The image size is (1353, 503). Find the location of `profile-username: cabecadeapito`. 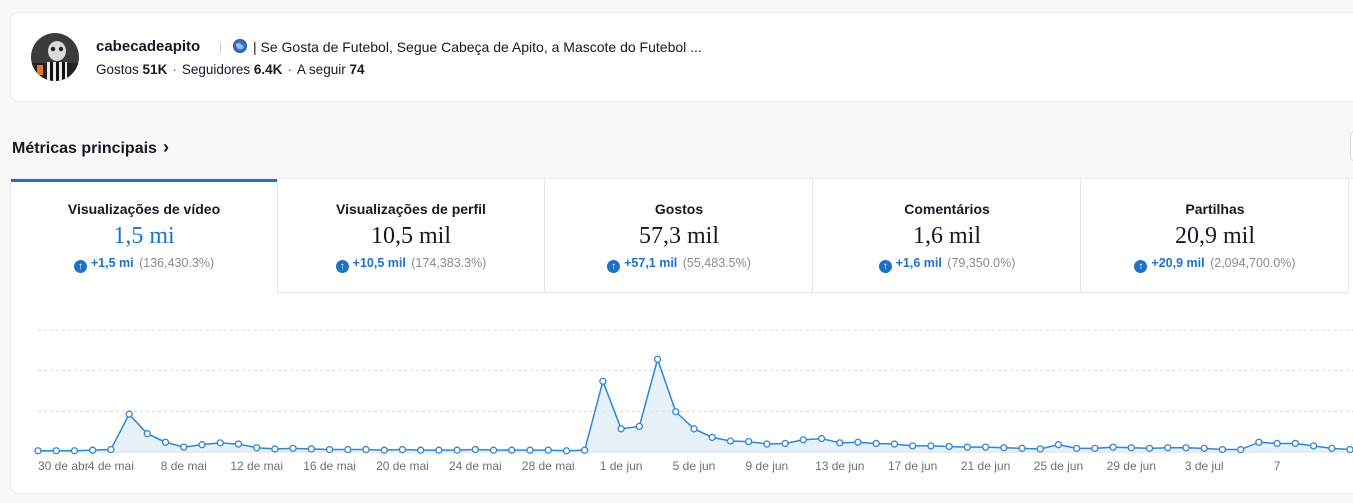

profile-username: cabecadeapito is located at coordinates (148, 46).